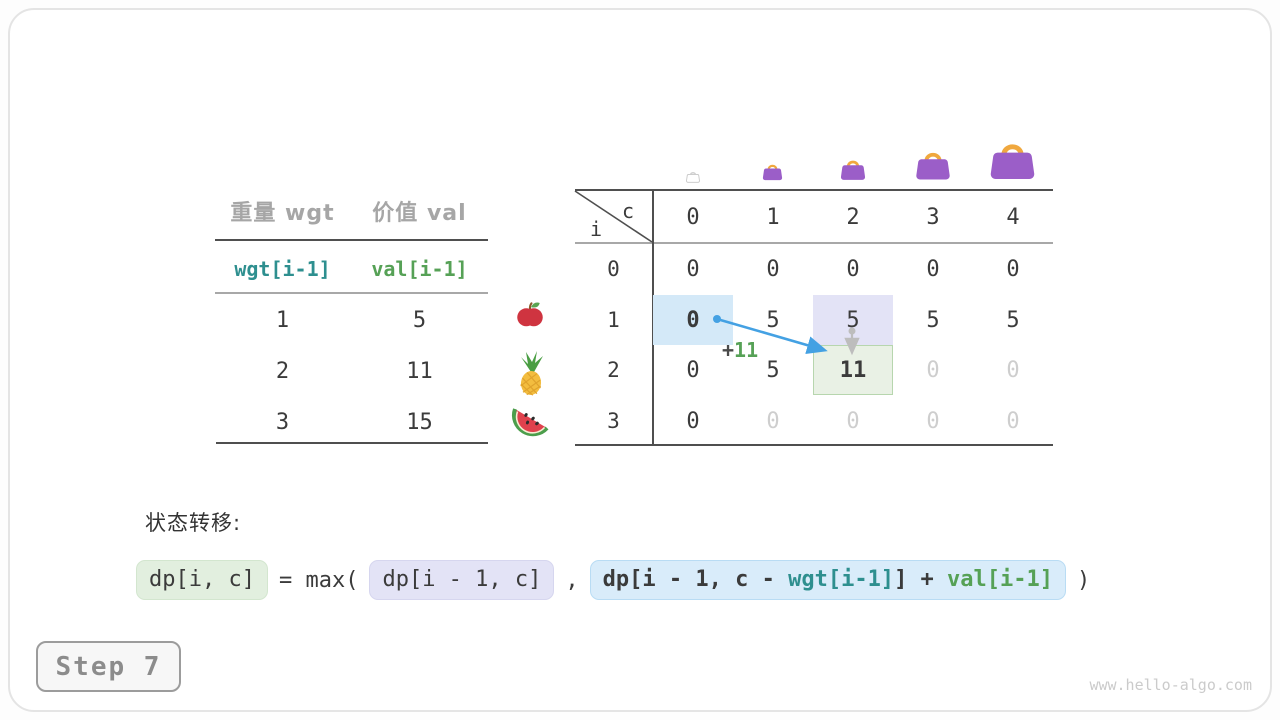 This screenshot has height=720, width=1280. I want to click on items-header-weight: 重量 wgt, so click(282, 213).